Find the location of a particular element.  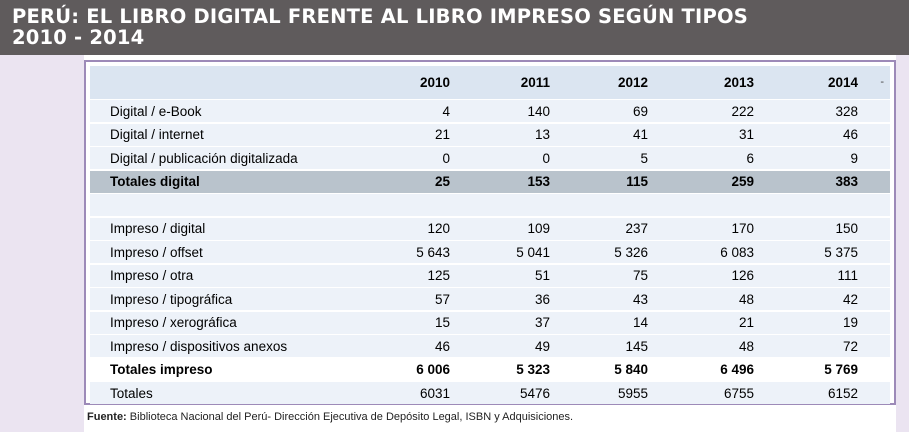

value-cell-2012: 43 is located at coordinates (640, 299).